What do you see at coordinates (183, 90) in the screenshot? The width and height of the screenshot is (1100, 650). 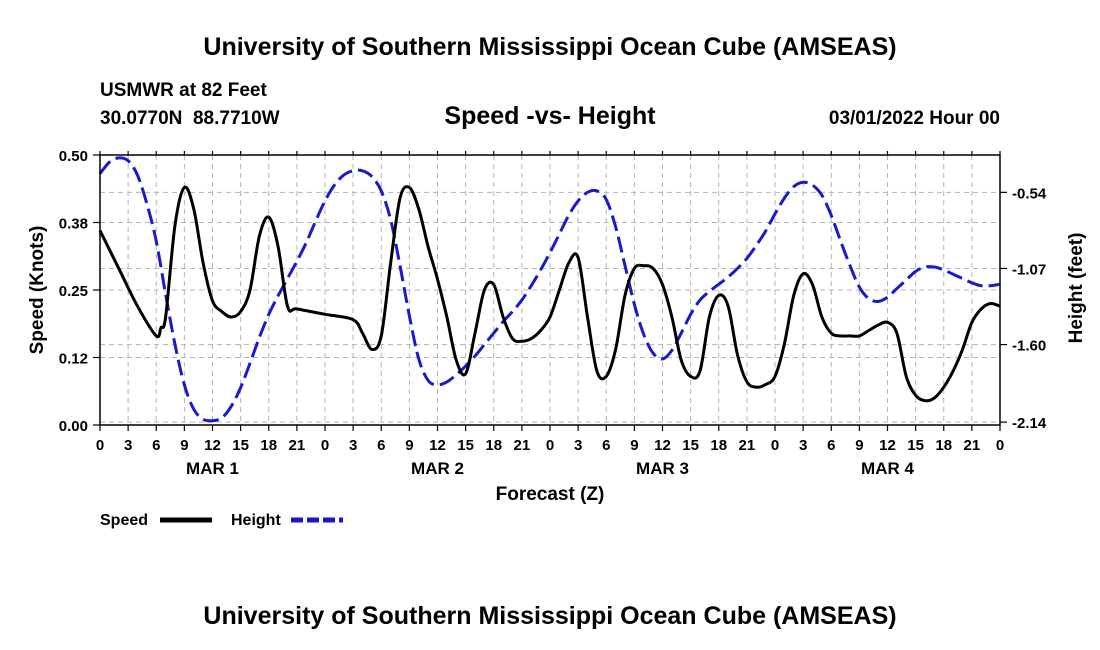 I see `station-label: USMWR at 82 Feet` at bounding box center [183, 90].